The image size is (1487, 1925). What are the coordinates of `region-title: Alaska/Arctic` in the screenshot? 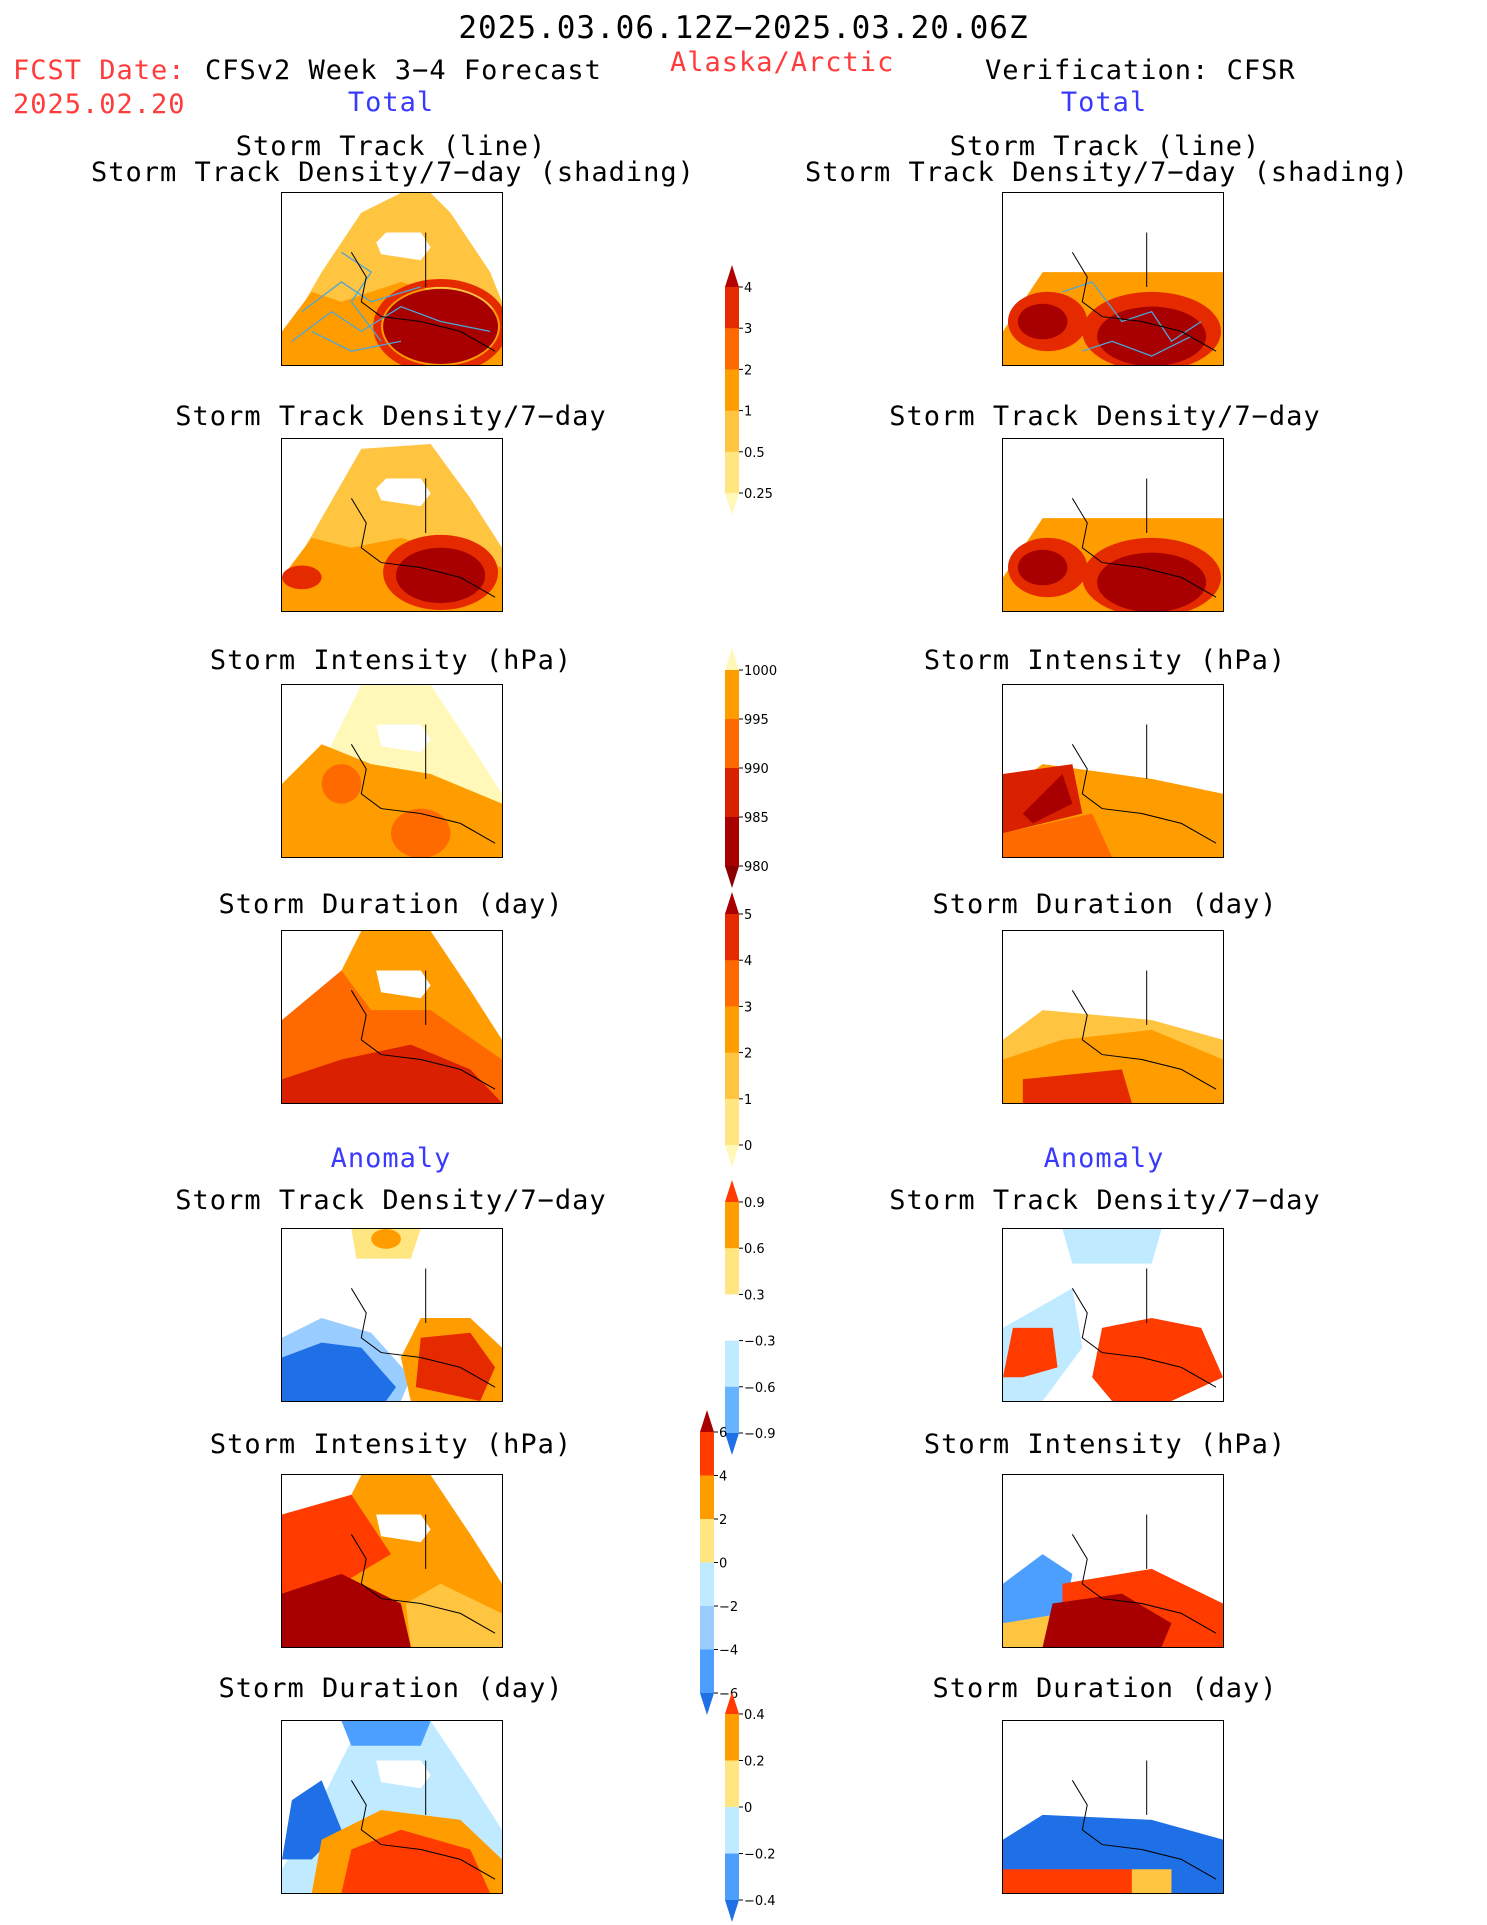 It's located at (782, 62).